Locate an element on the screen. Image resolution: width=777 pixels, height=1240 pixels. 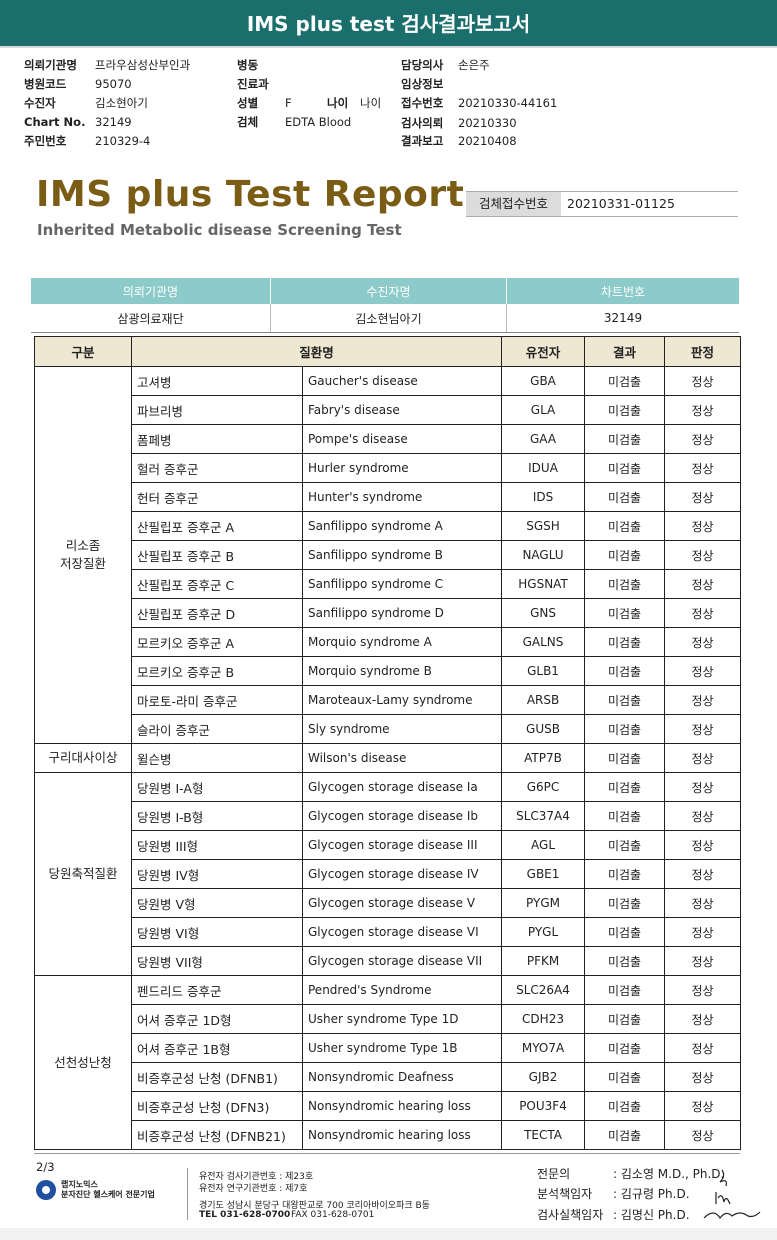
receipt-number-box: 검체접수번호 20210331-01125 is located at coordinates (602, 204).